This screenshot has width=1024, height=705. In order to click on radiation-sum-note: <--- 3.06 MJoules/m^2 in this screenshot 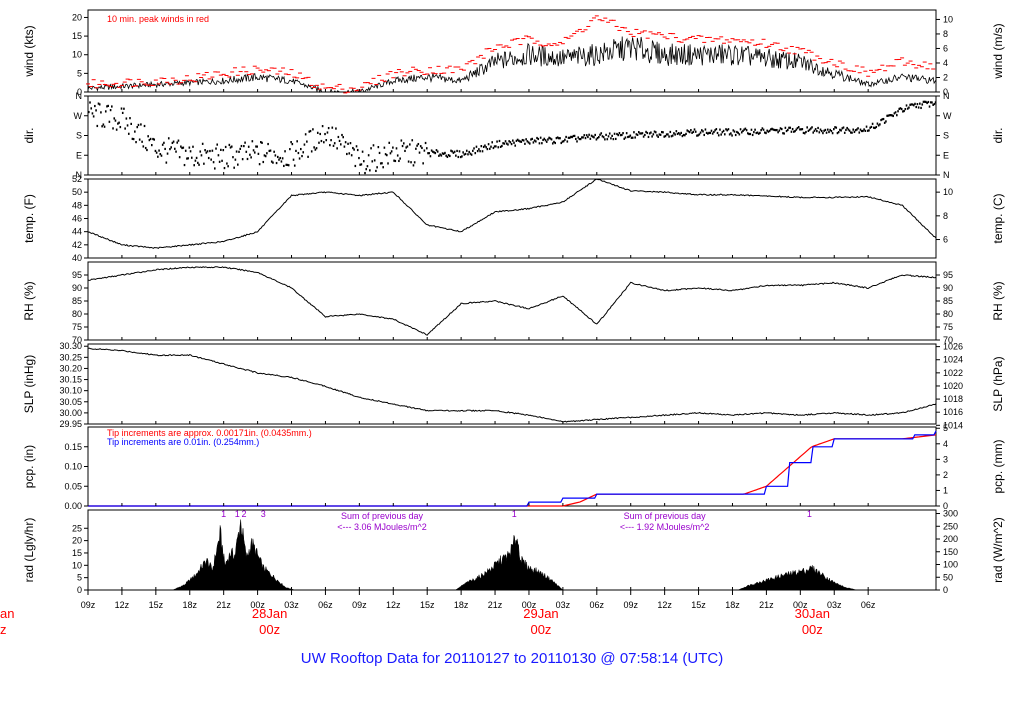, I will do `click(382, 527)`.